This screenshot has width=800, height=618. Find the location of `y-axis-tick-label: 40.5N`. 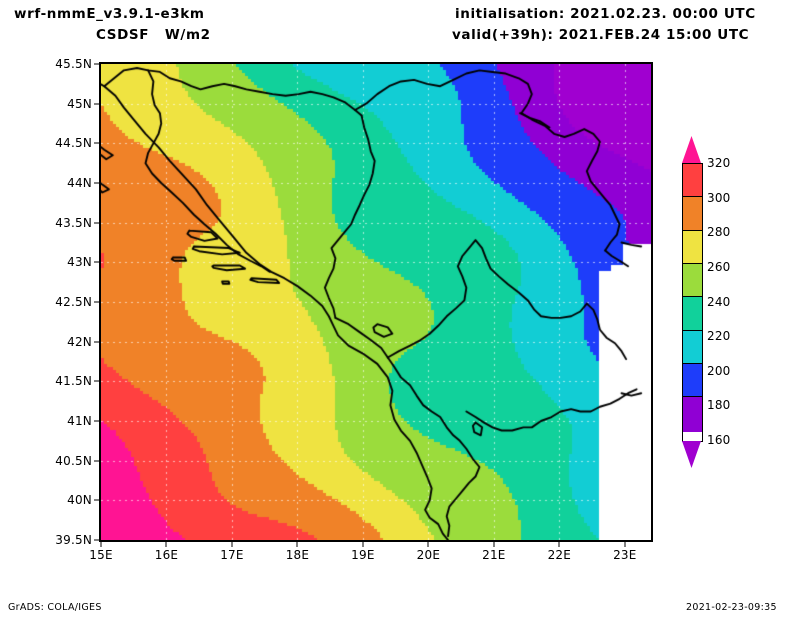

y-axis-tick-label: 40.5N is located at coordinates (73, 460).